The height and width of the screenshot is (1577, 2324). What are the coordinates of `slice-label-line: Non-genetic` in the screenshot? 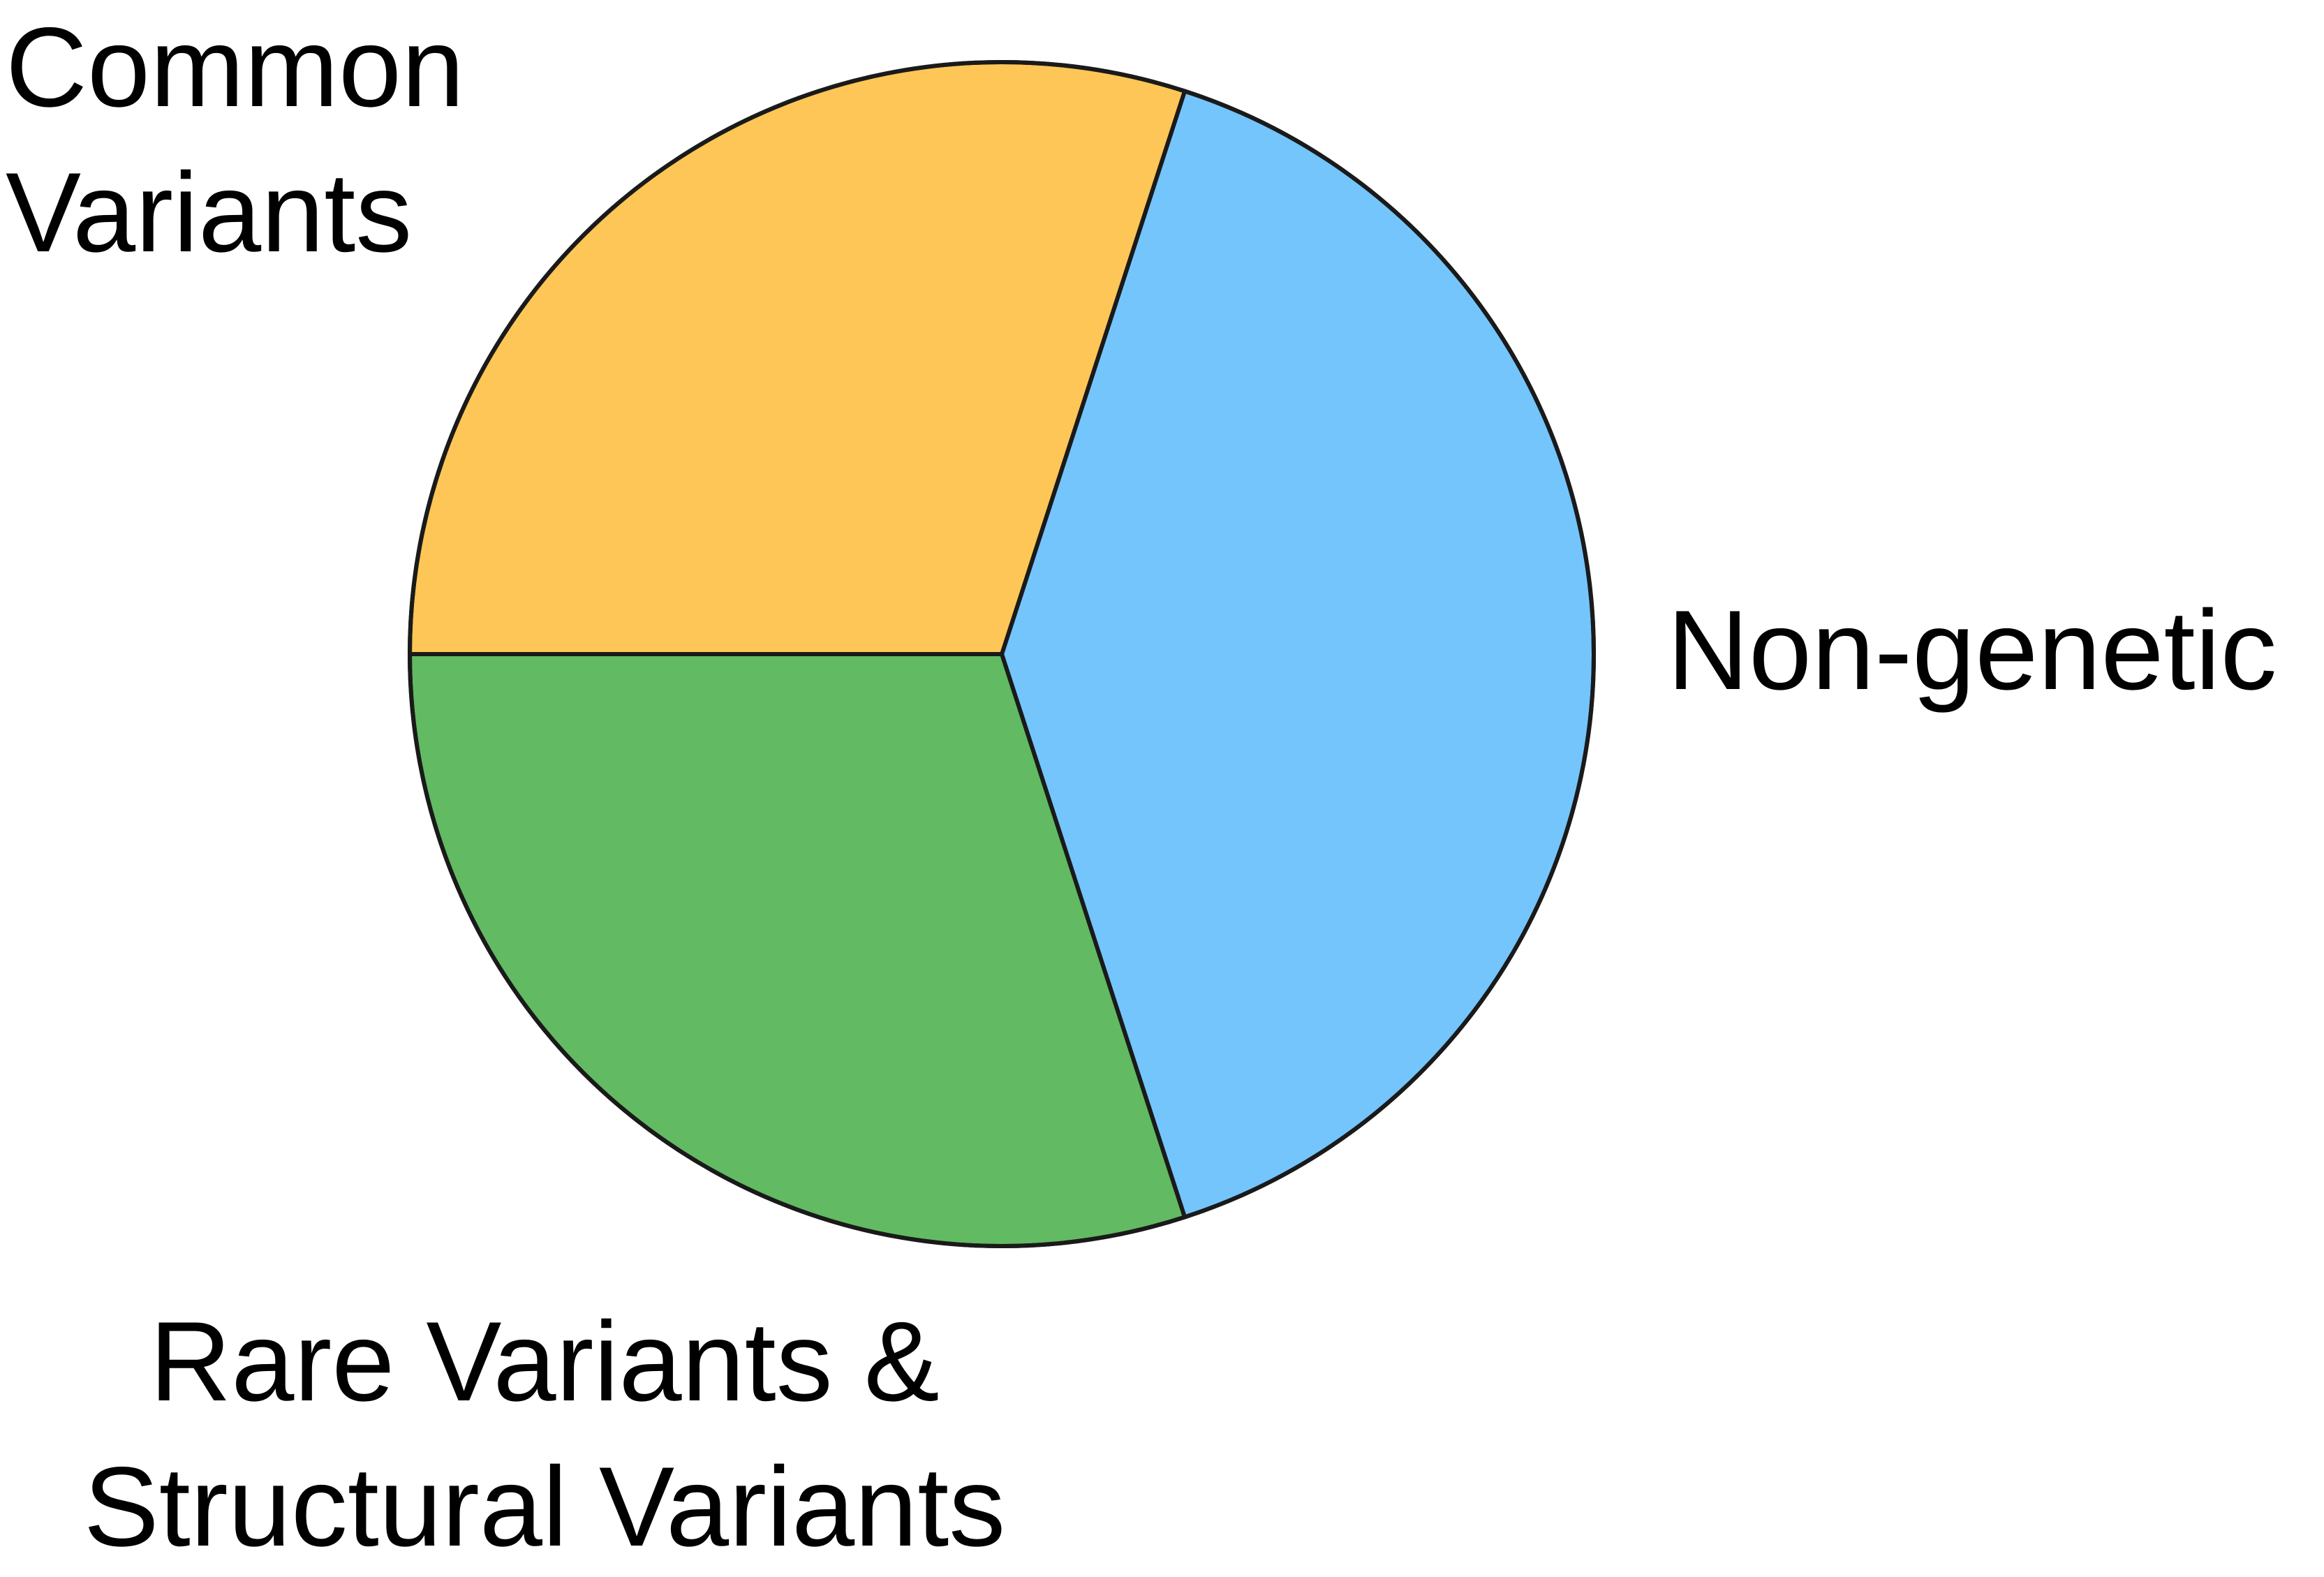 It's located at (1972, 650).